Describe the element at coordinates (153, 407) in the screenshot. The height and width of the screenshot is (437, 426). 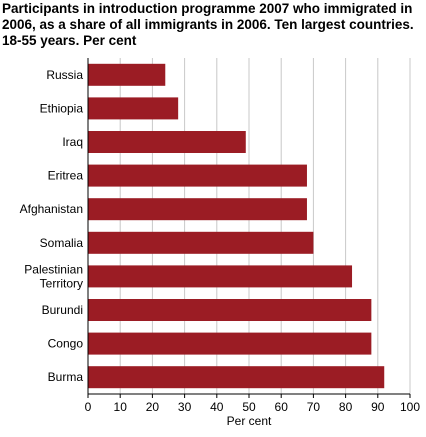
I see `x-tick-label-2: 20` at that location.